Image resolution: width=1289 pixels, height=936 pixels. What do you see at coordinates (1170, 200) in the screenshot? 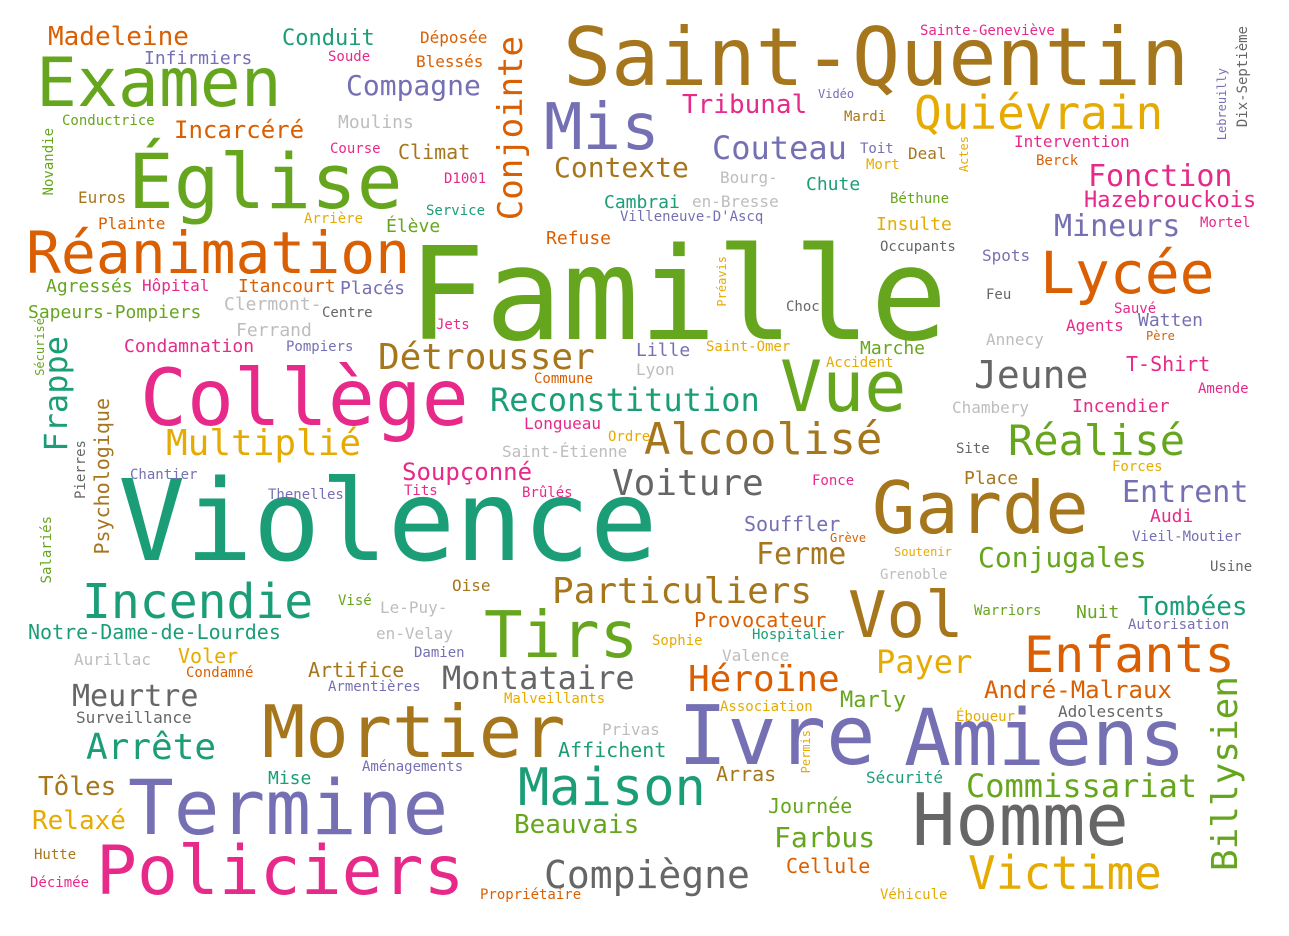
I see `word: Hazebrouckois` at bounding box center [1170, 200].